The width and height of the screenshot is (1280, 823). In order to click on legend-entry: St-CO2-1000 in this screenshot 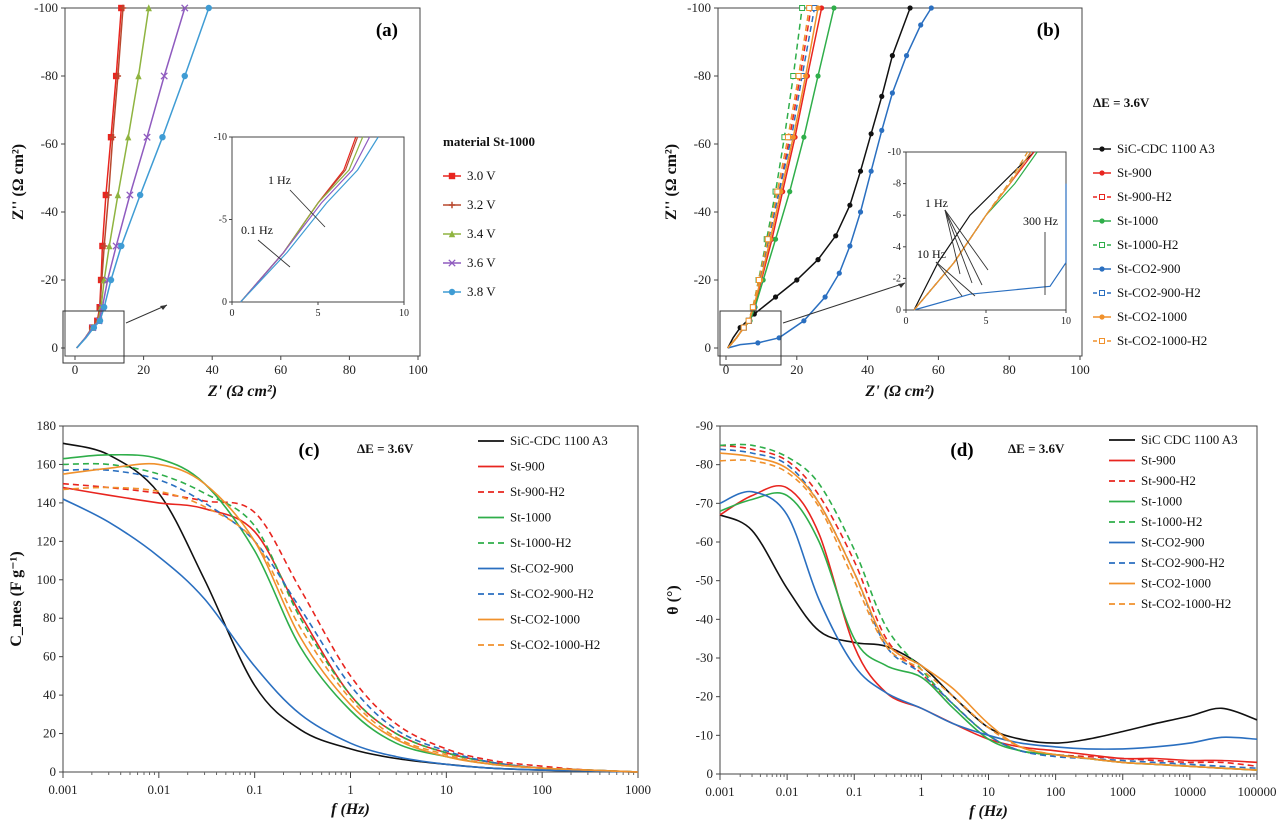, I will do `click(1176, 583)`.